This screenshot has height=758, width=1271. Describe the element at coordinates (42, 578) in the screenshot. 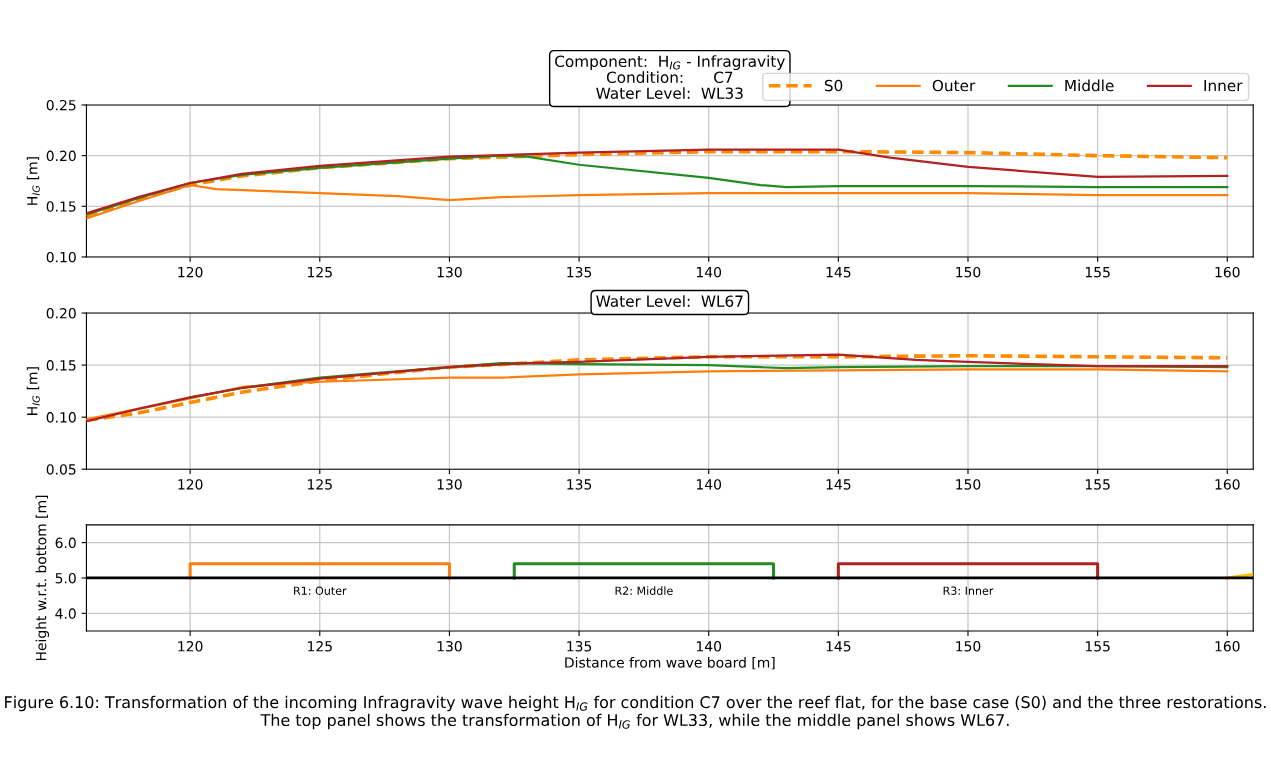

I see `y-axis-title: Height w.r.t. bottom [m]` at that location.